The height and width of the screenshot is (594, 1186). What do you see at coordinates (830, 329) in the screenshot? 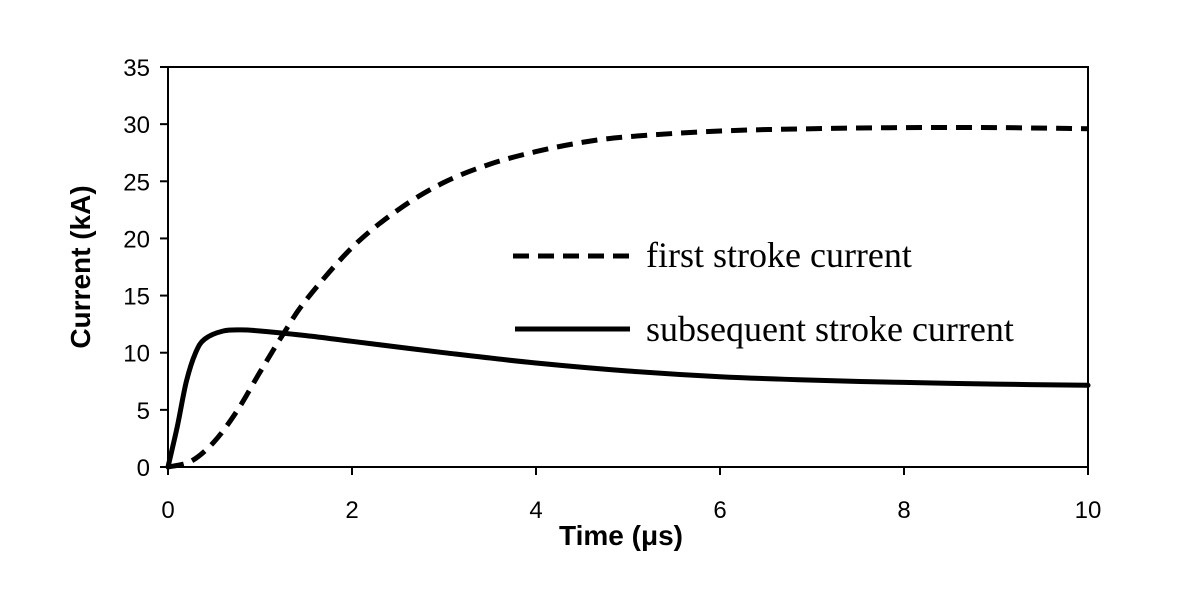
I see `legend-label-subsequent-stroke: subsequent stroke current` at bounding box center [830, 329].